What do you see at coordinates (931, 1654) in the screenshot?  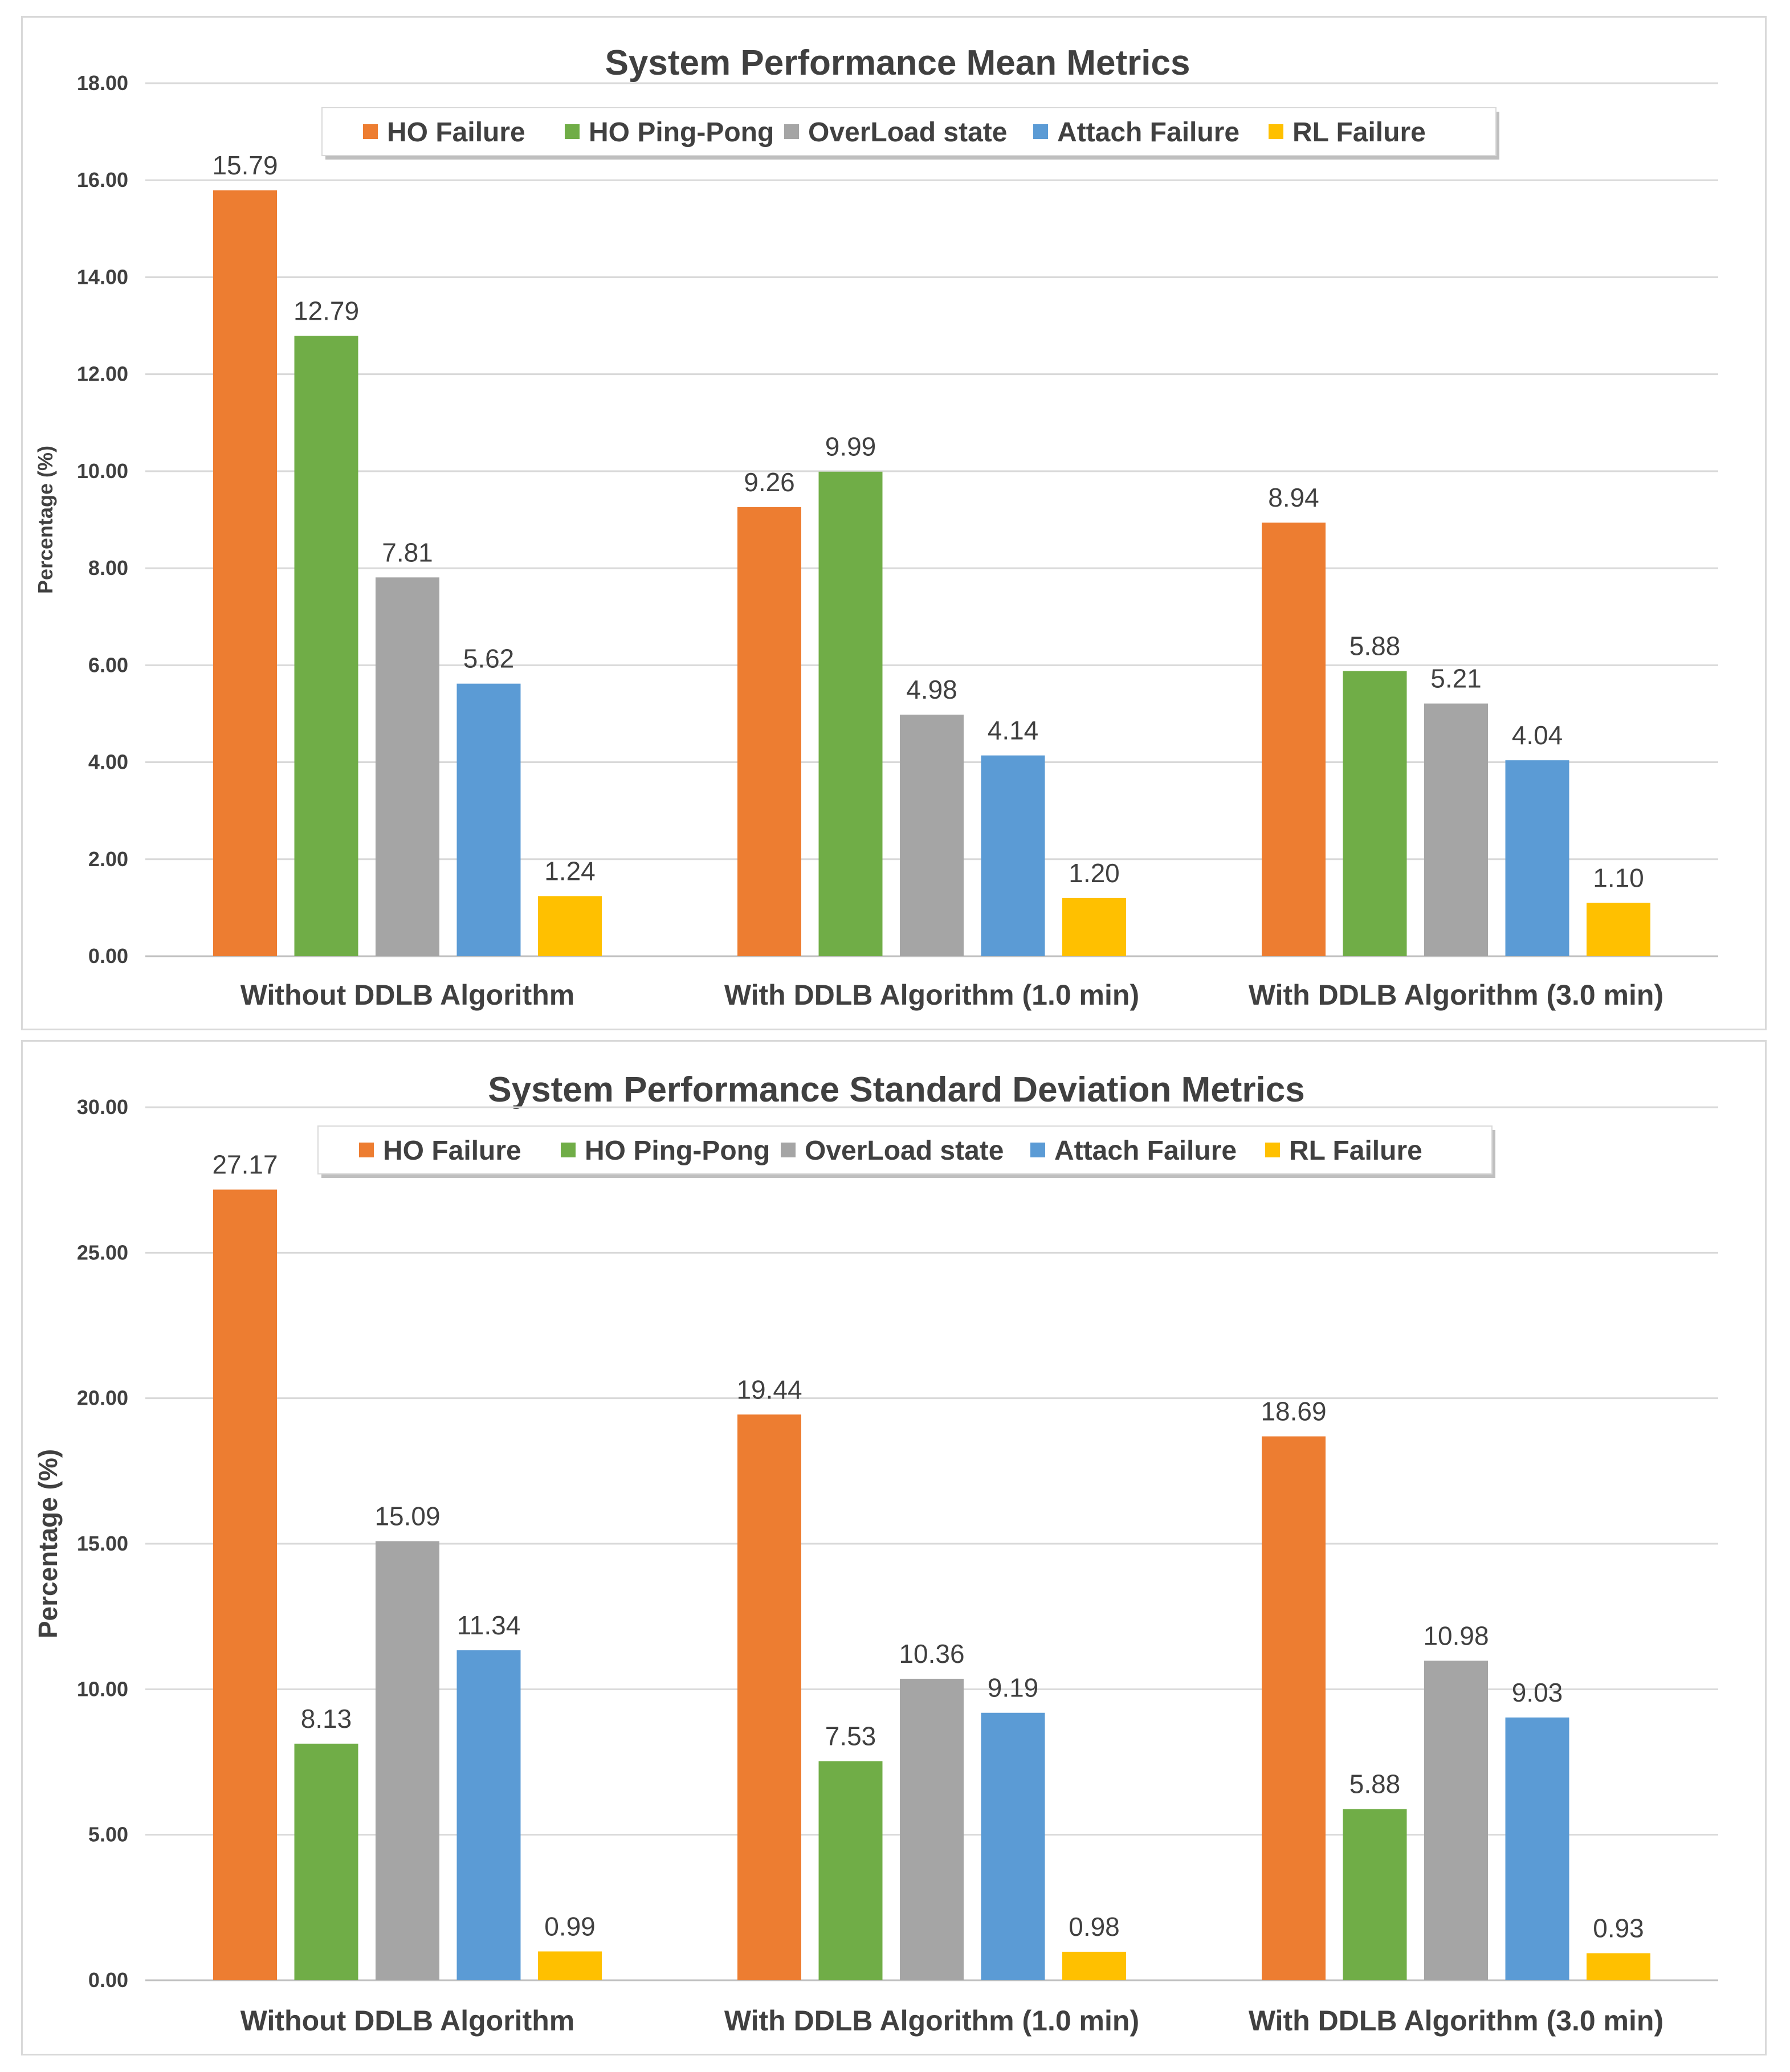 I see `data-label: 10.36` at bounding box center [931, 1654].